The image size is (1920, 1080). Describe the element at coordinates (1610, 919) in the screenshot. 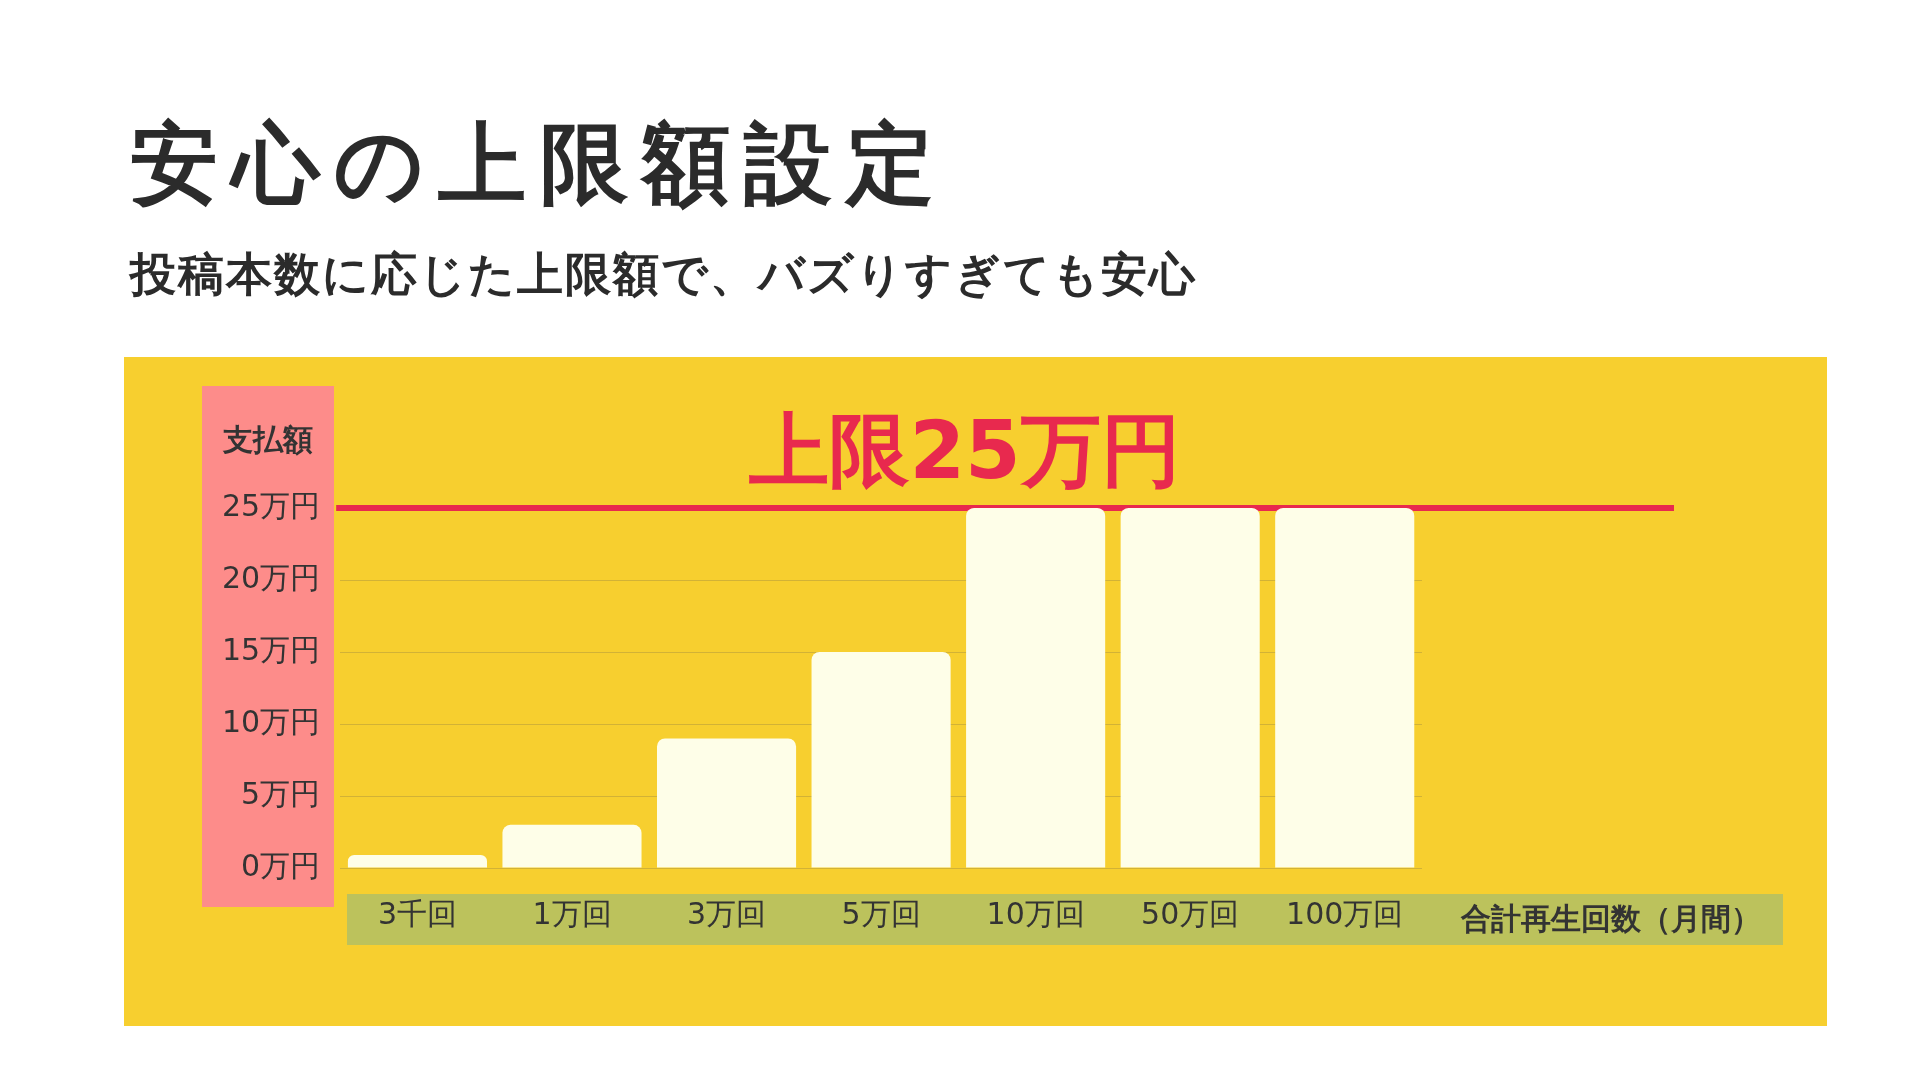

I see `x-axis-title: 合計再生回数（月間）` at that location.